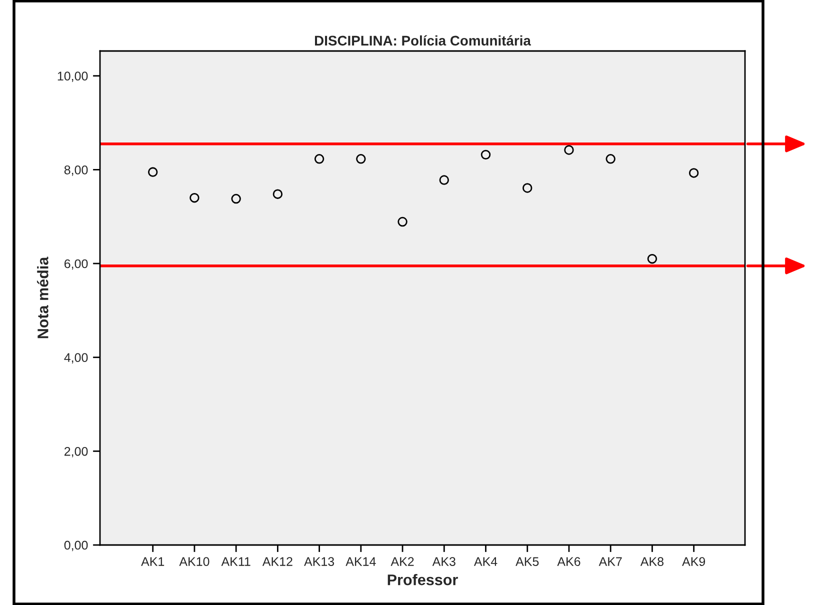  Describe the element at coordinates (361, 561) in the screenshot. I see `x-tick-label: AK14` at that location.